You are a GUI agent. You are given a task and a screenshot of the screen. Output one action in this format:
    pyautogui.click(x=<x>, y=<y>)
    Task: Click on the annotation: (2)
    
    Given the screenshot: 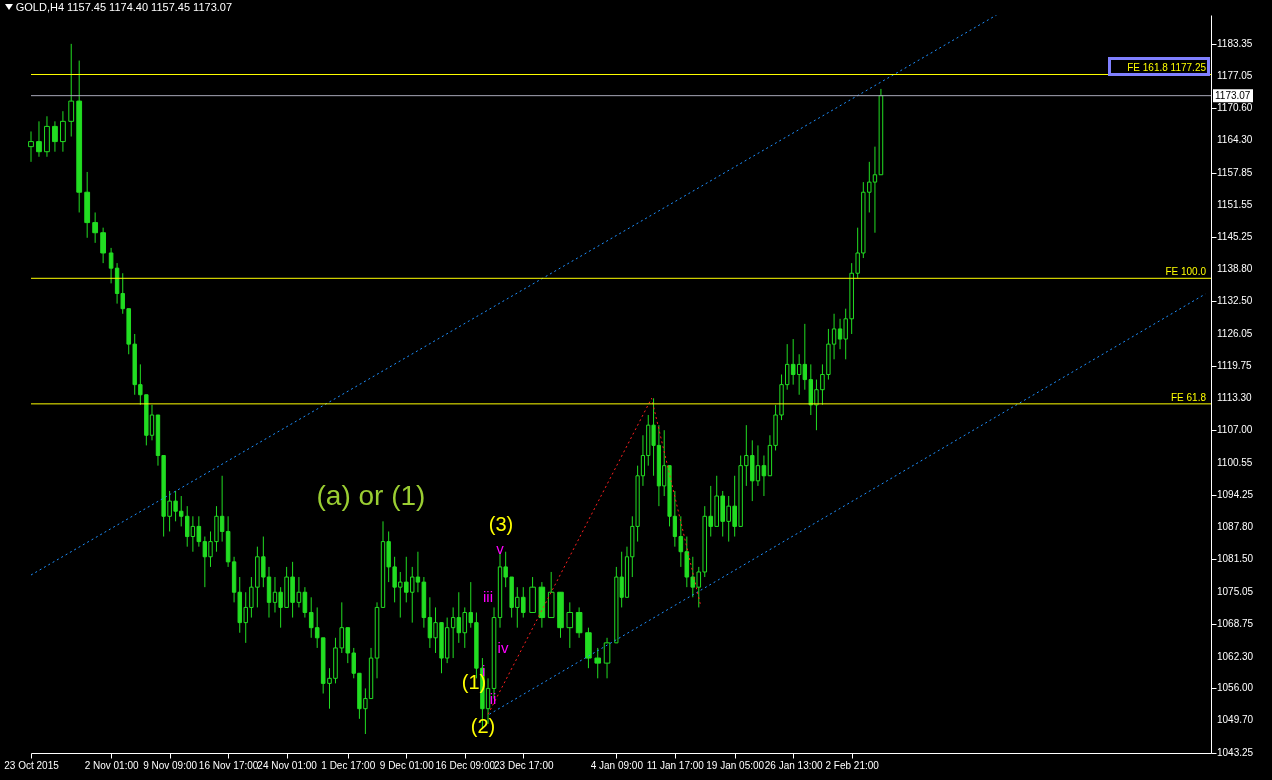 What is the action you would take?
    pyautogui.click(x=483, y=725)
    